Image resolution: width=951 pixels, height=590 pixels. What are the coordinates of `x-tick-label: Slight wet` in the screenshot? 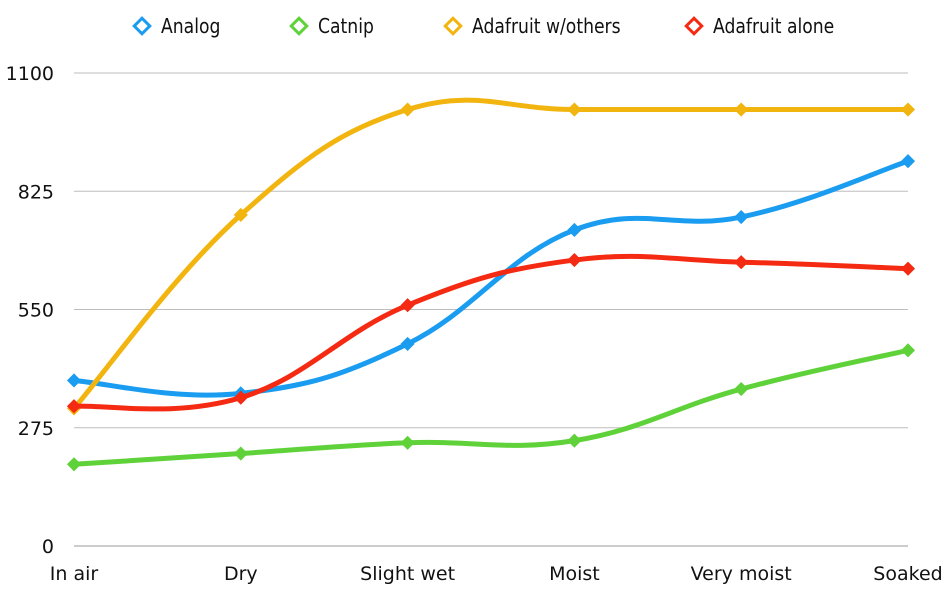 It's located at (407, 574).